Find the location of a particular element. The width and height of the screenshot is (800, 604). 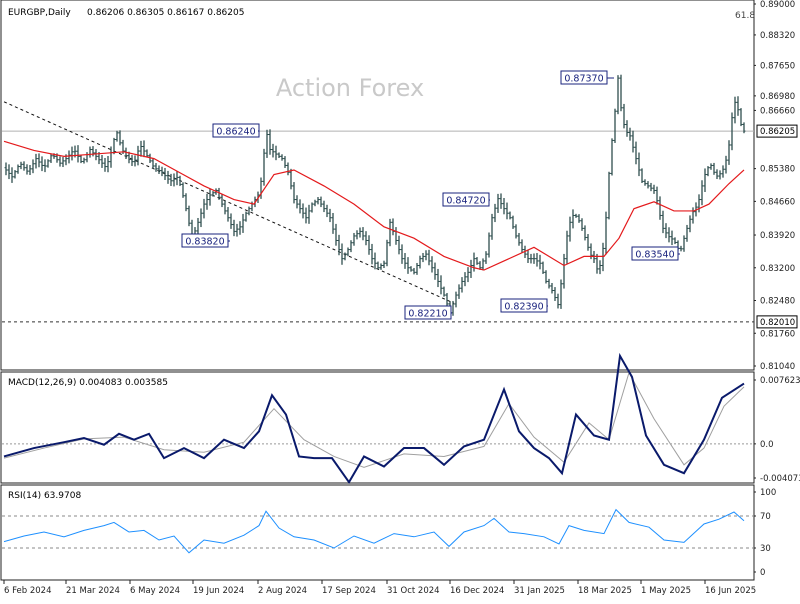

price-callout: 0.84720 is located at coordinates (466, 199).